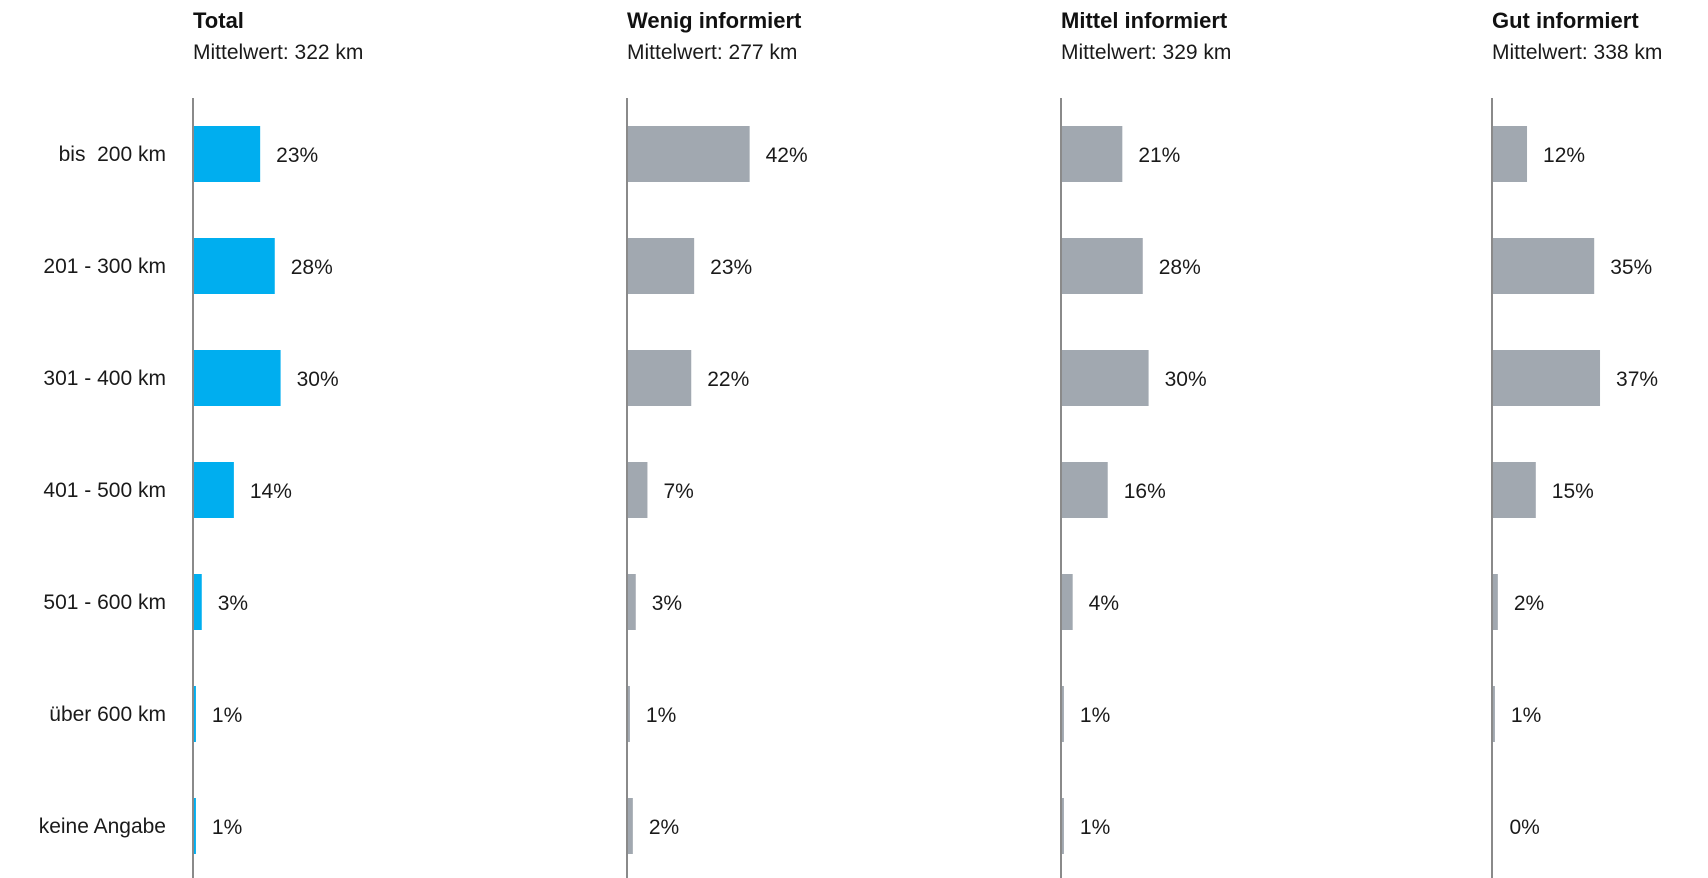 The image size is (1708, 878). Describe the element at coordinates (1631, 267) in the screenshot. I see `data-label: 35%` at that location.